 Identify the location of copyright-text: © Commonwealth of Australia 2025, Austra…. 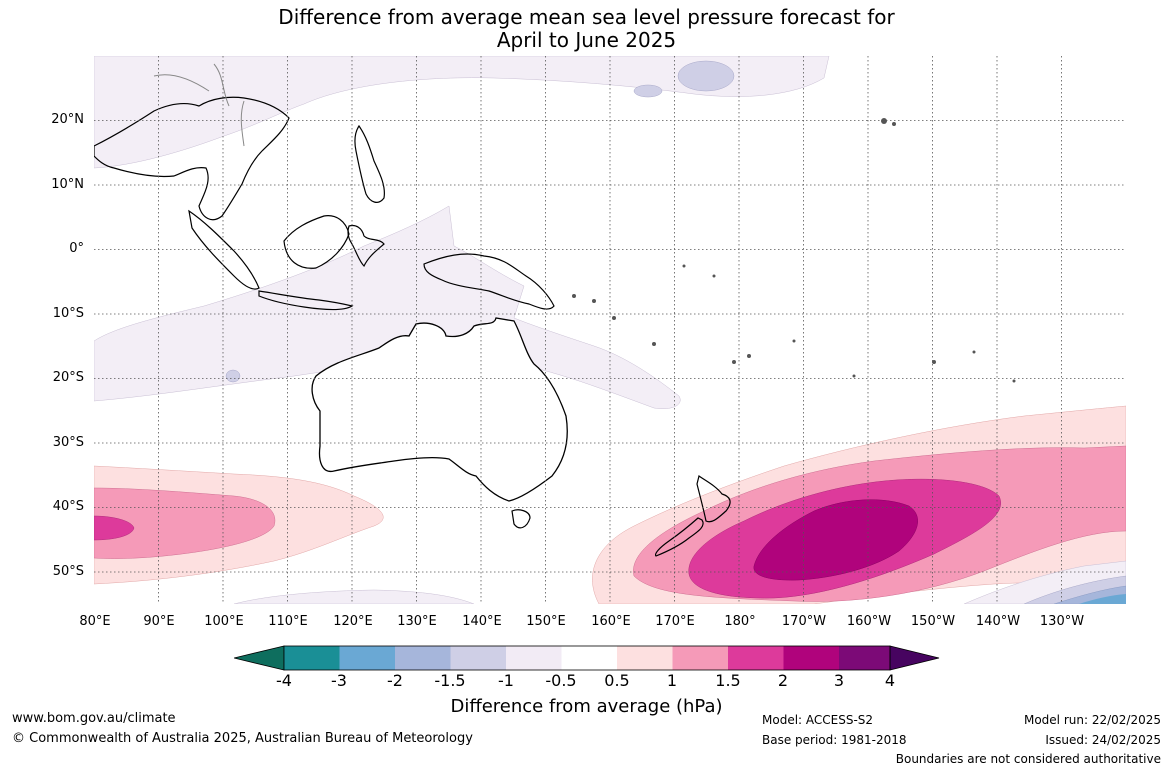
(242, 738).